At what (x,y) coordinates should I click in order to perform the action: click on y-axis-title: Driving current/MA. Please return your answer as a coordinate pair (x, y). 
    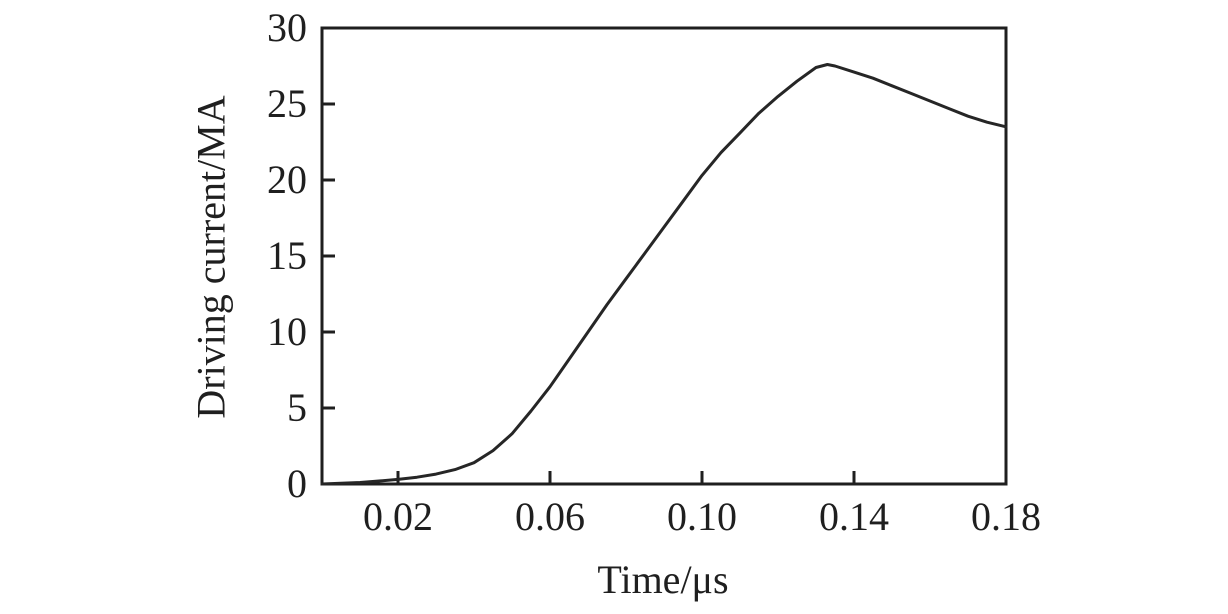
    Looking at the image, I should click on (211, 257).